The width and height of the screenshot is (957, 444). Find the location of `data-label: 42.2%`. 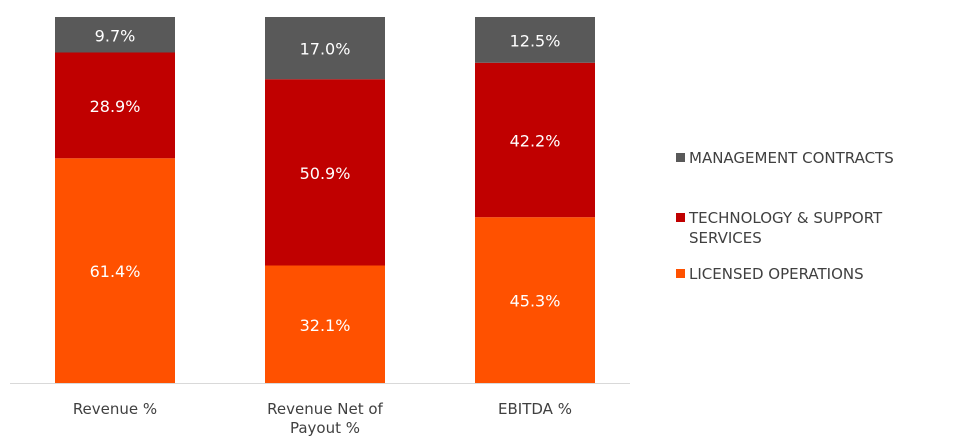

data-label: 42.2% is located at coordinates (535, 140).